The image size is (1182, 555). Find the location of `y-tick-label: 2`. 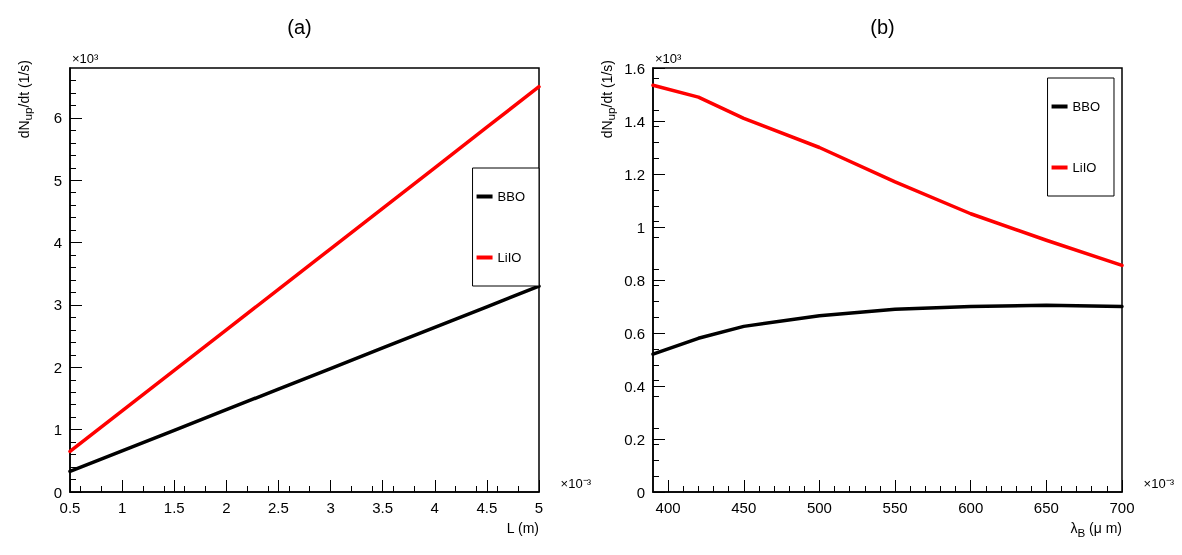

y-tick-label: 2 is located at coordinates (57, 367).